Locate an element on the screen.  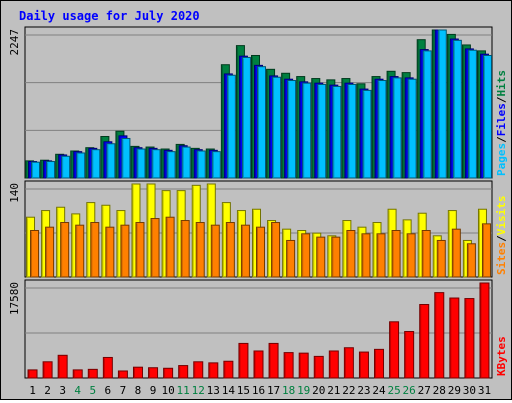
x-tick-label-23: 23 is located at coordinates (363, 390).